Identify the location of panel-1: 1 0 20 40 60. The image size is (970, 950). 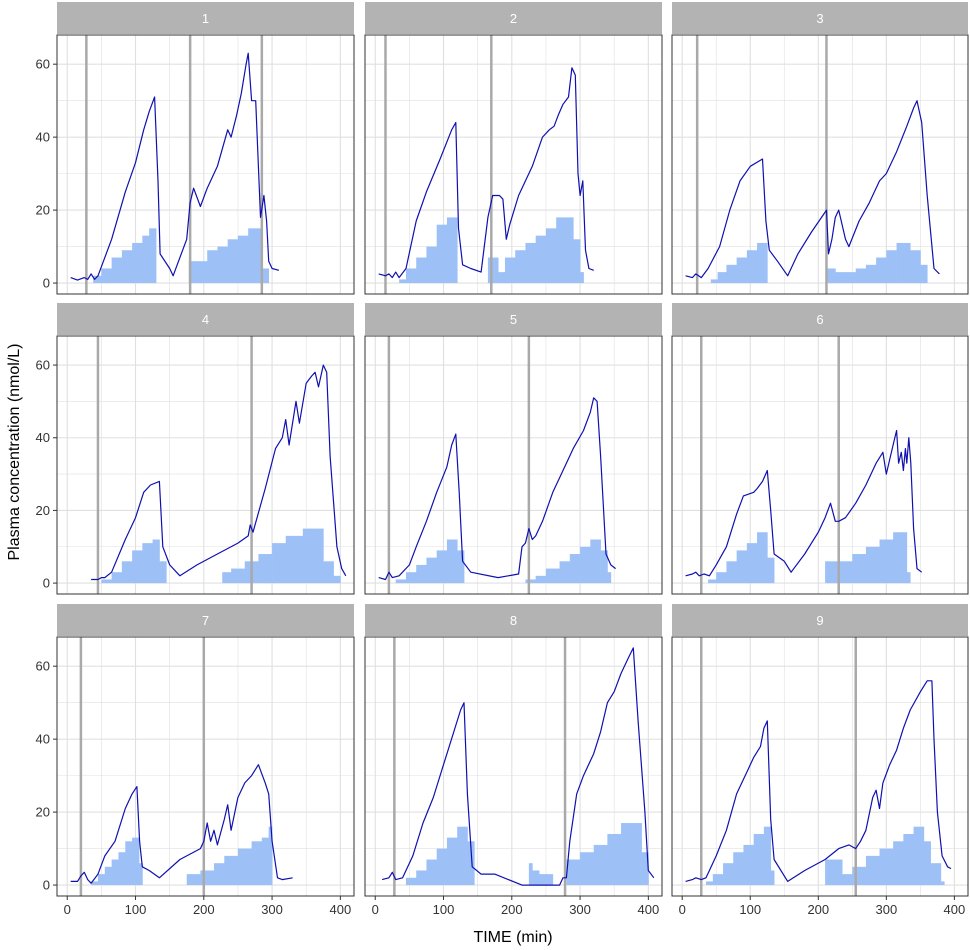
(195, 148).